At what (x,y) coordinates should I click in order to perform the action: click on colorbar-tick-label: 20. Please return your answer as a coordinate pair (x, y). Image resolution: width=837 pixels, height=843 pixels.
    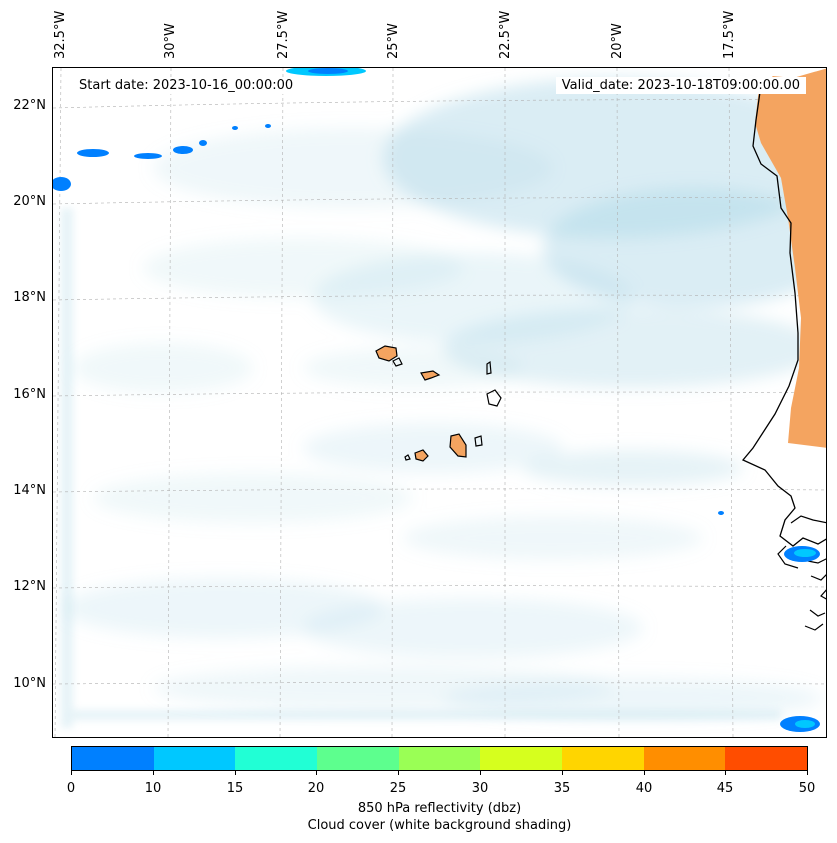
    Looking at the image, I should click on (316, 788).